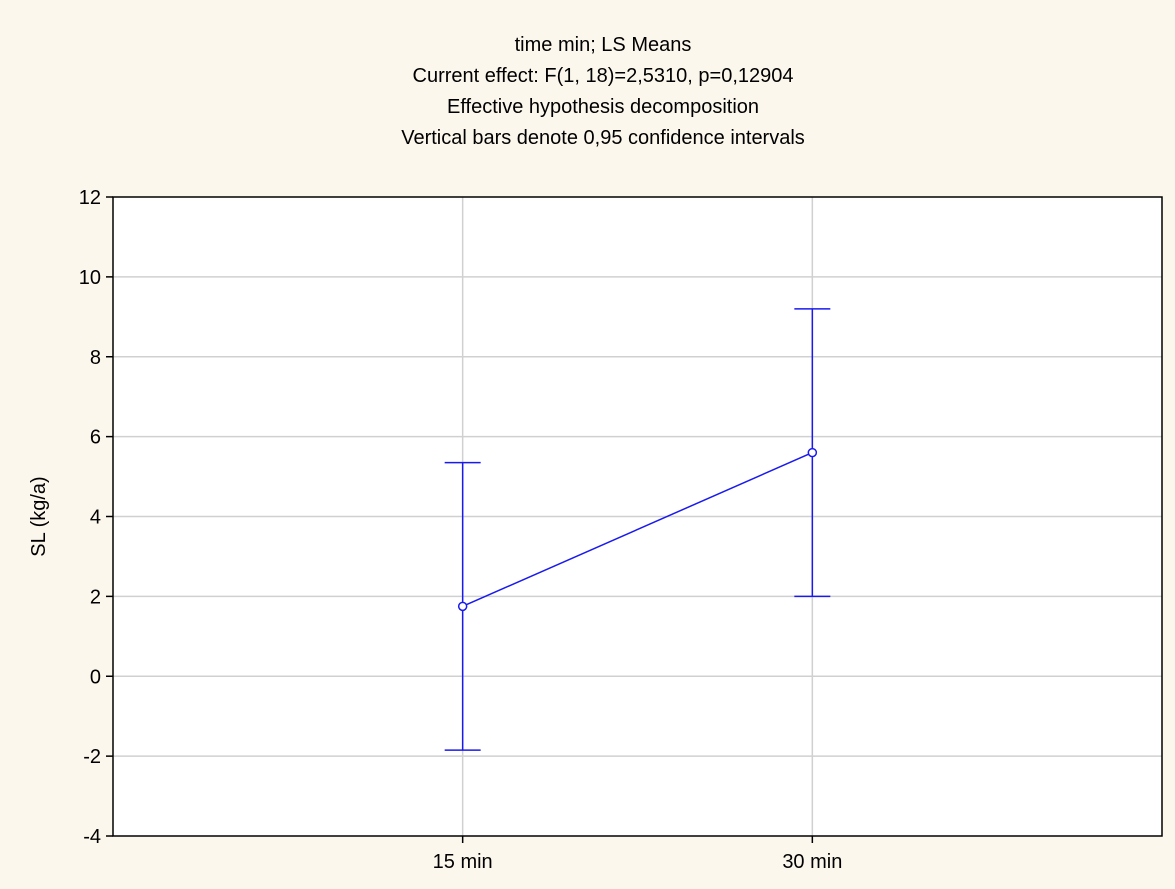  Describe the element at coordinates (463, 862) in the screenshot. I see `x-tick-label: 15 min` at that location.